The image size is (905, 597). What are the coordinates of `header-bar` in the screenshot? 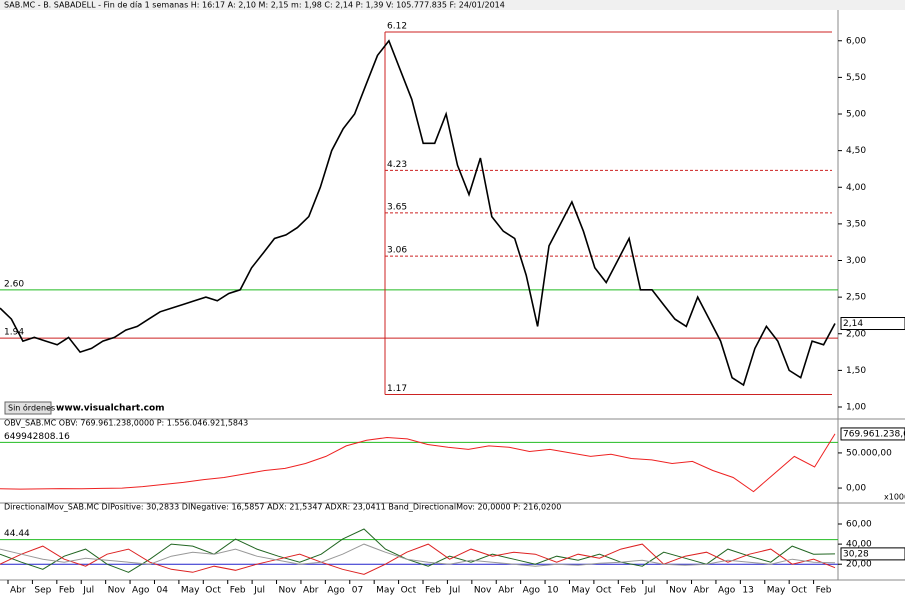 It's located at (452, 5).